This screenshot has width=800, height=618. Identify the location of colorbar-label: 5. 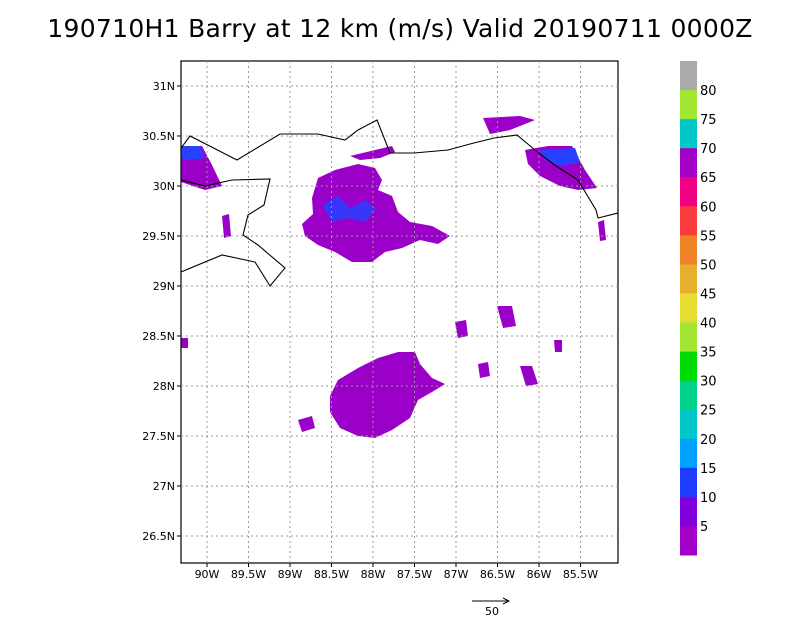
(704, 527).